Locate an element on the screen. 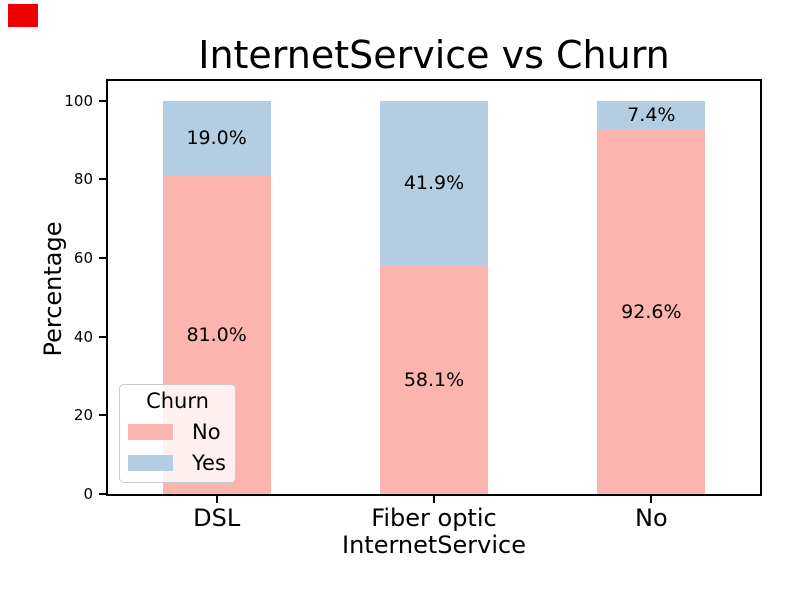  legend-item-label-no: No is located at coordinates (206, 432).